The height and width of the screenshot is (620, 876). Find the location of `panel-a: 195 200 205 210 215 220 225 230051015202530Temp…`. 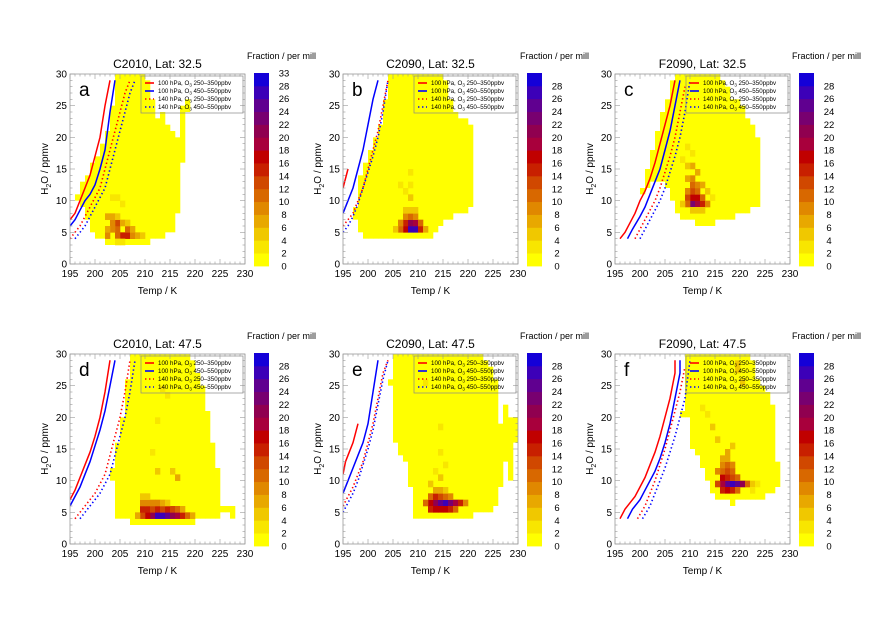

panel-a: 195 200 205 210 215 220 225 230051015202530Temp… is located at coordinates (178, 174).